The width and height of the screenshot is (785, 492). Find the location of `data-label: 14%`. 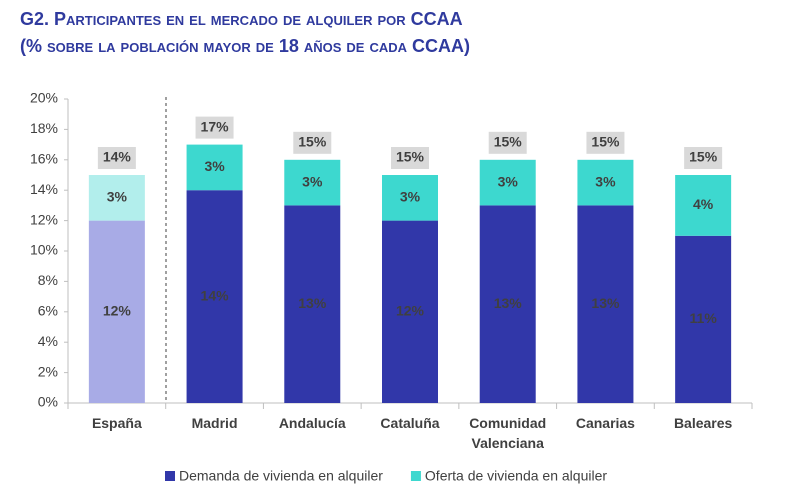

data-label: 14% is located at coordinates (215, 295).